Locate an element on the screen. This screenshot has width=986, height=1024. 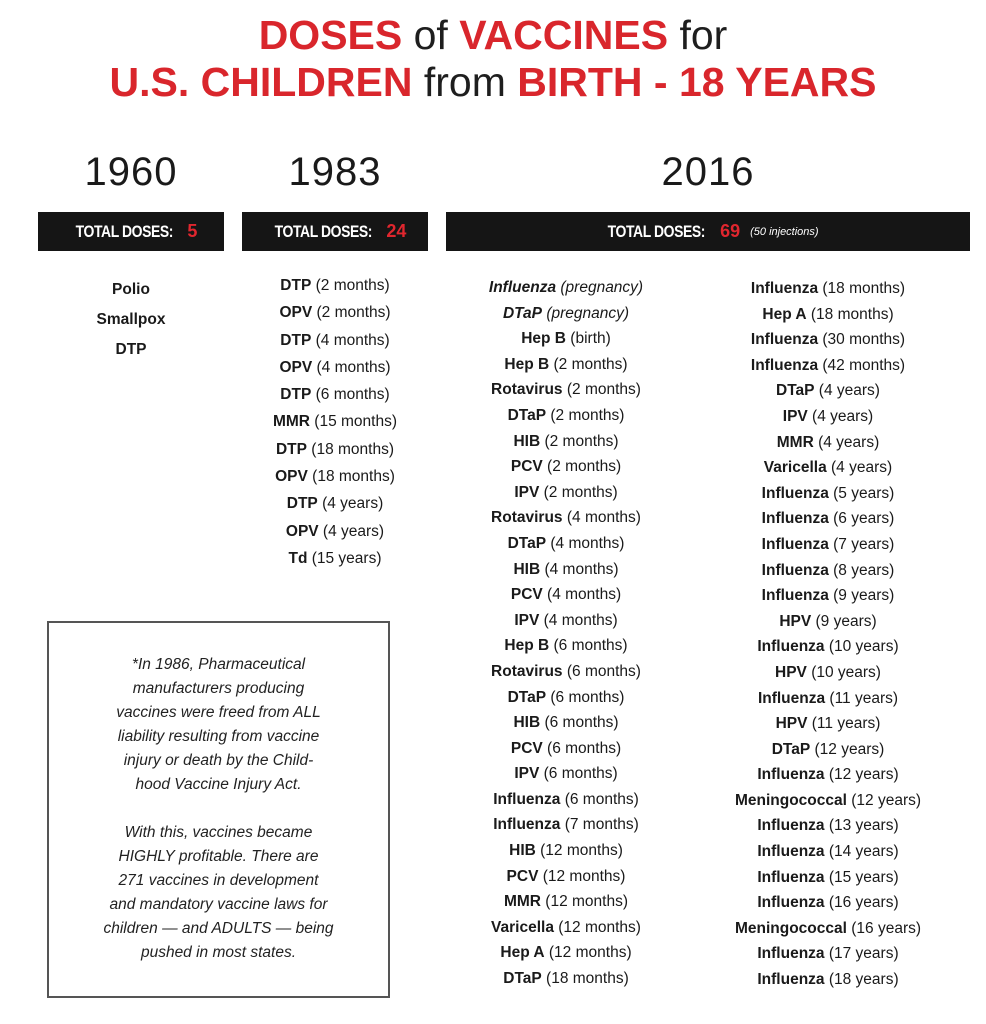
vaccine-dose-item: Varicella (4 years) is located at coordinates (828, 468).